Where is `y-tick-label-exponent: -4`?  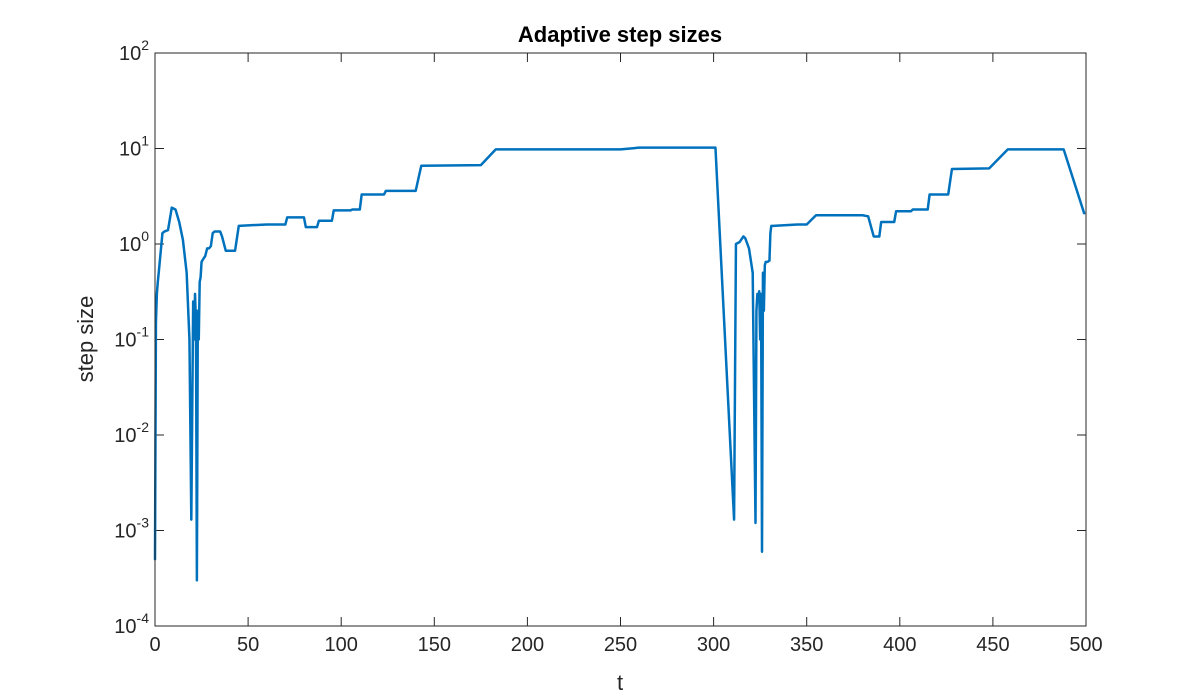
y-tick-label-exponent: -4 is located at coordinates (143, 618).